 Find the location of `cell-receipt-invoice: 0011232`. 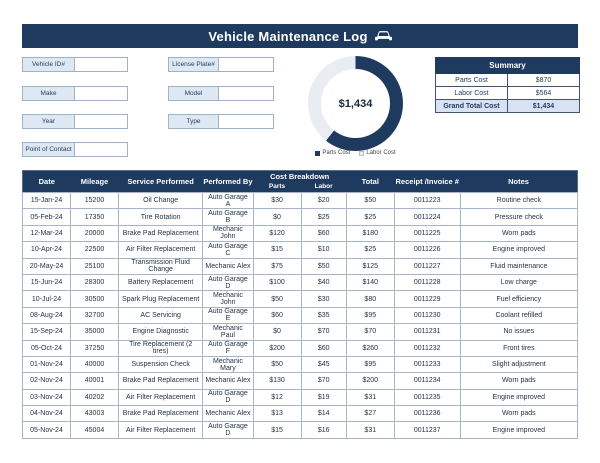

cell-receipt-invoice: 0011232 is located at coordinates (427, 348).